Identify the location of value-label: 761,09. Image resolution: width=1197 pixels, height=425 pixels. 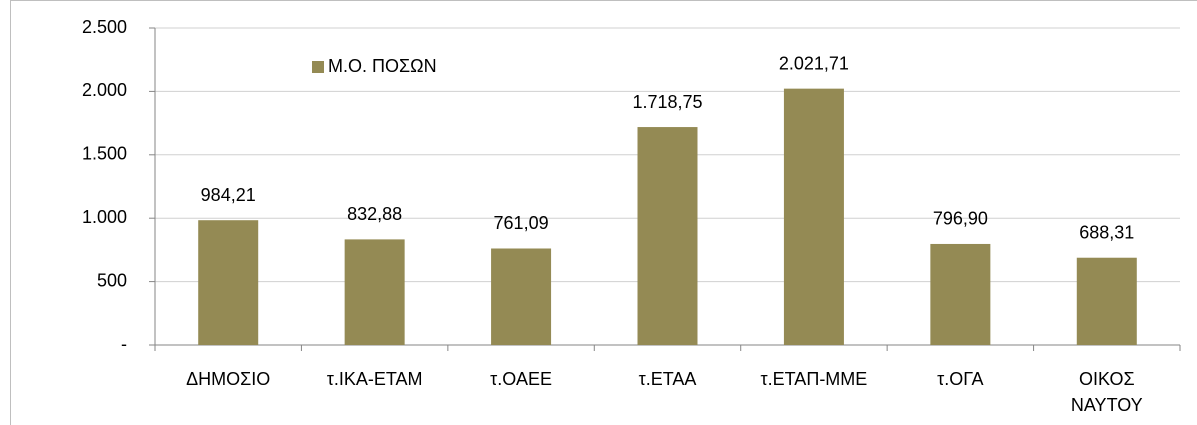
(521, 223).